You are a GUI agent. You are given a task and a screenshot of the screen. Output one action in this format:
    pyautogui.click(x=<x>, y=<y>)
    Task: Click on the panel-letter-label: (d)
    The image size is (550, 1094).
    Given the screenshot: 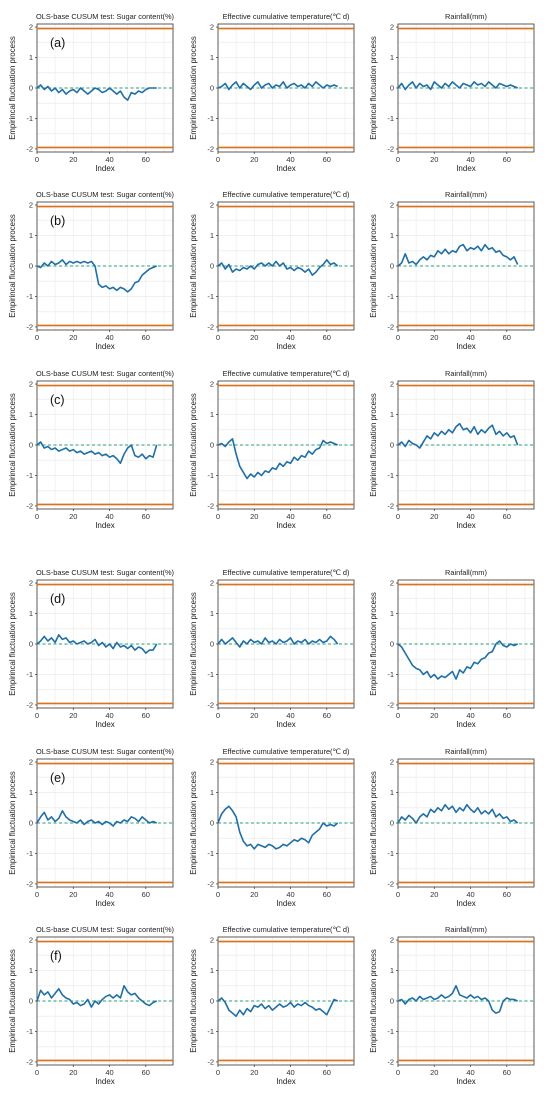 What is the action you would take?
    pyautogui.click(x=57, y=599)
    